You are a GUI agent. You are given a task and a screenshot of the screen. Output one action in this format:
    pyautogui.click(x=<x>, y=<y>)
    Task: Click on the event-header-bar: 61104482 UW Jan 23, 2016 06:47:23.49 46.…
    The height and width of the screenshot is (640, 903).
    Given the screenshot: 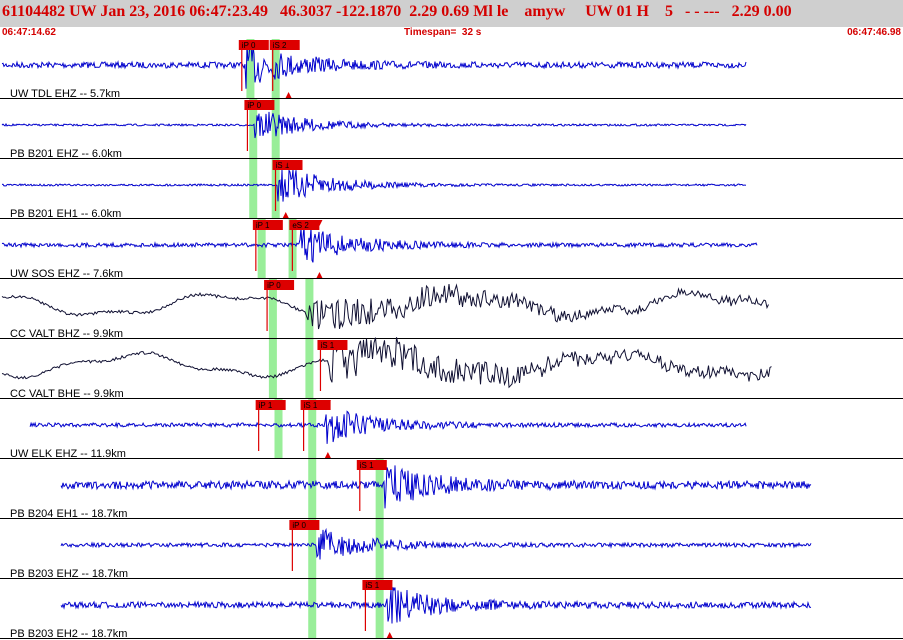 What is the action you would take?
    pyautogui.click(x=451, y=13)
    